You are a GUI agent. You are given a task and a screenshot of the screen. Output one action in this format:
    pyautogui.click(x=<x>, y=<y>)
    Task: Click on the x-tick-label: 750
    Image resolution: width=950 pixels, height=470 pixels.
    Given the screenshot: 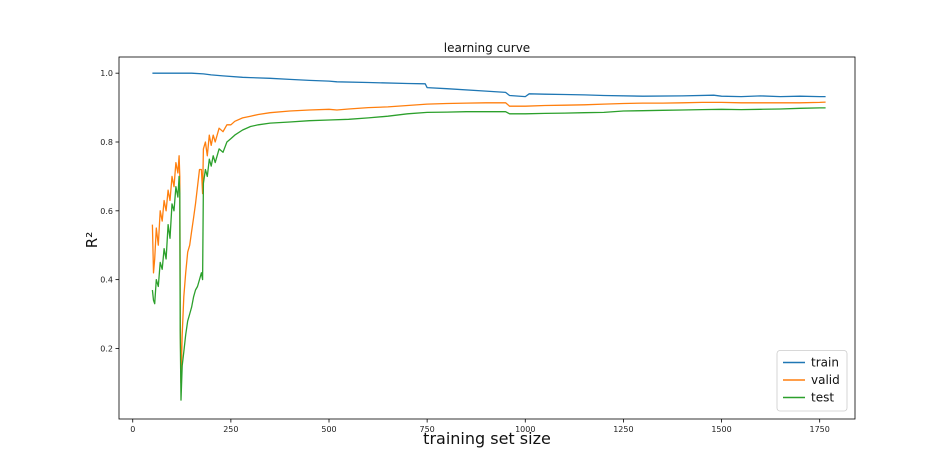 What is the action you would take?
    pyautogui.click(x=426, y=429)
    